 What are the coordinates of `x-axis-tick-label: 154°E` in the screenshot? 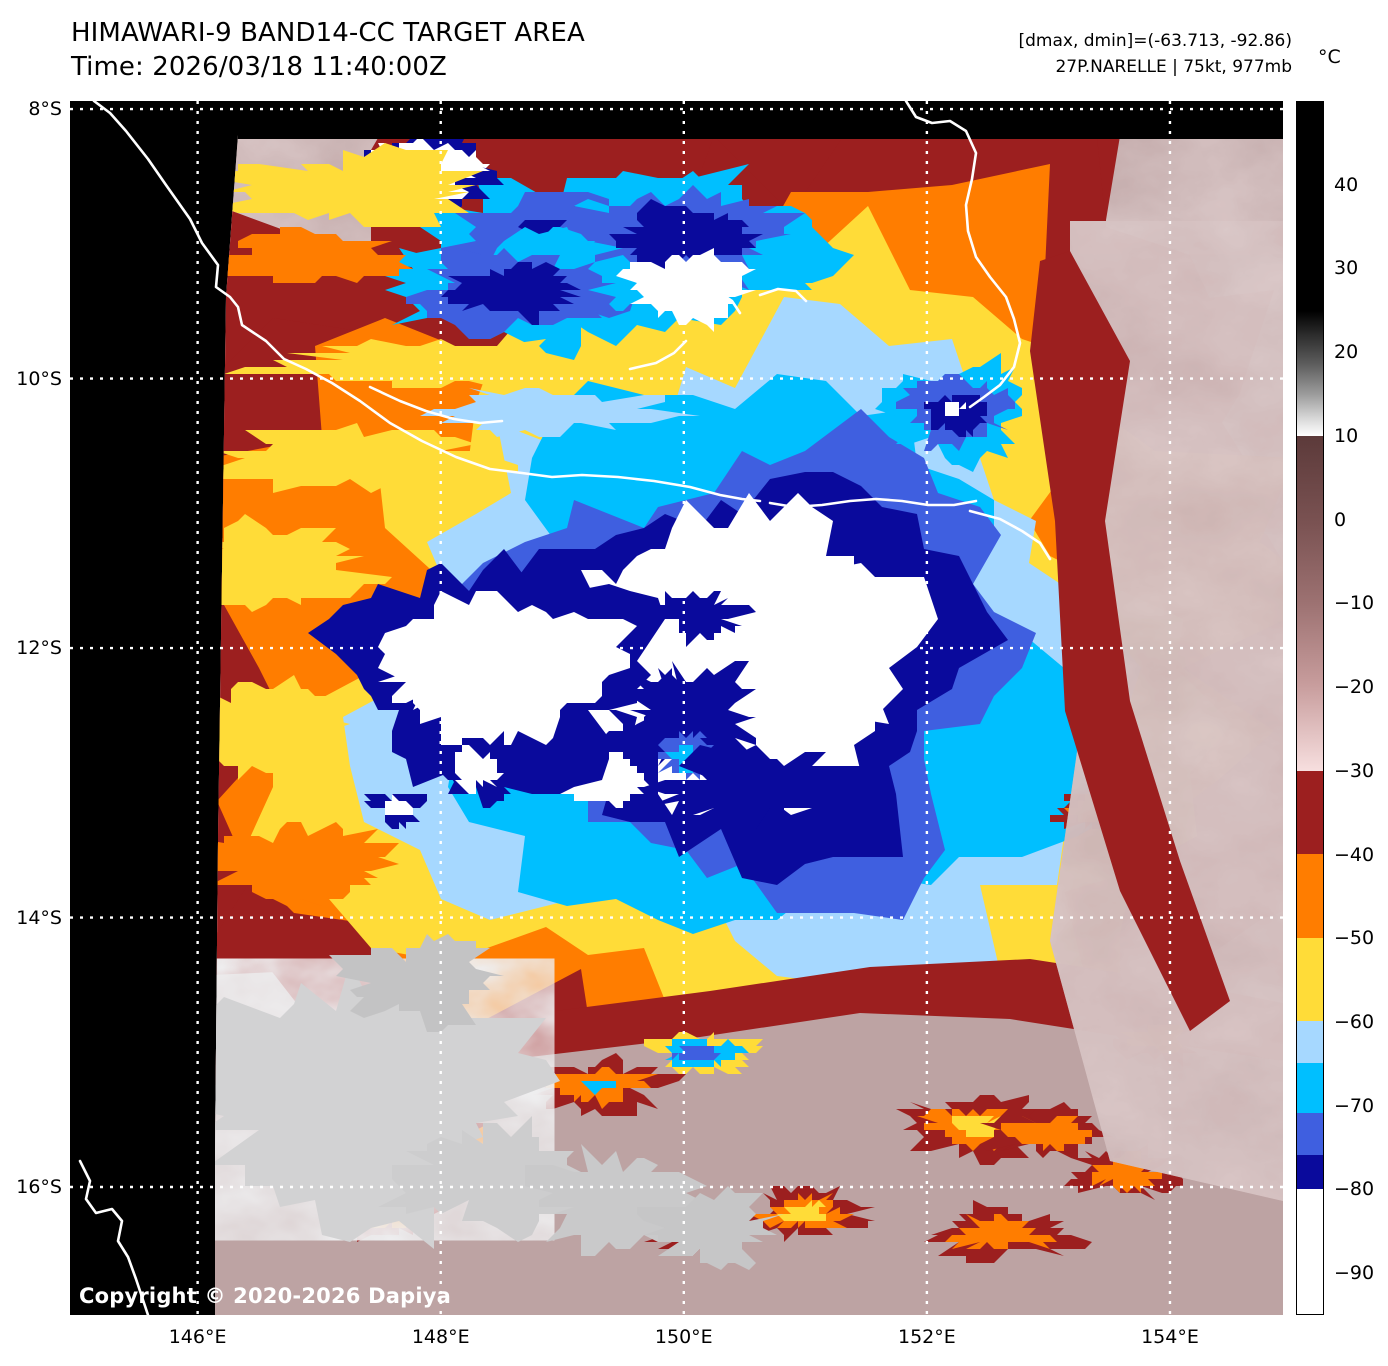 It's located at (1170, 1337).